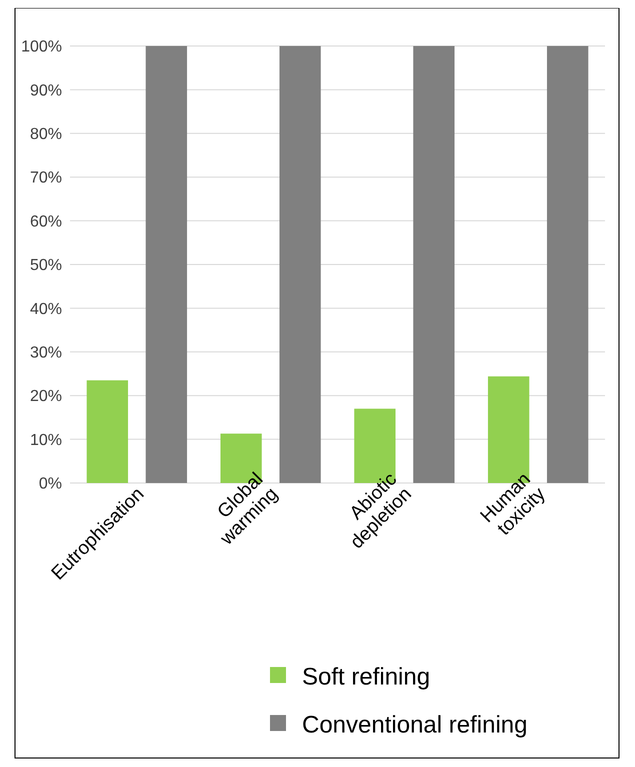  What do you see at coordinates (46, 221) in the screenshot?
I see `y-tick-label: 60%` at bounding box center [46, 221].